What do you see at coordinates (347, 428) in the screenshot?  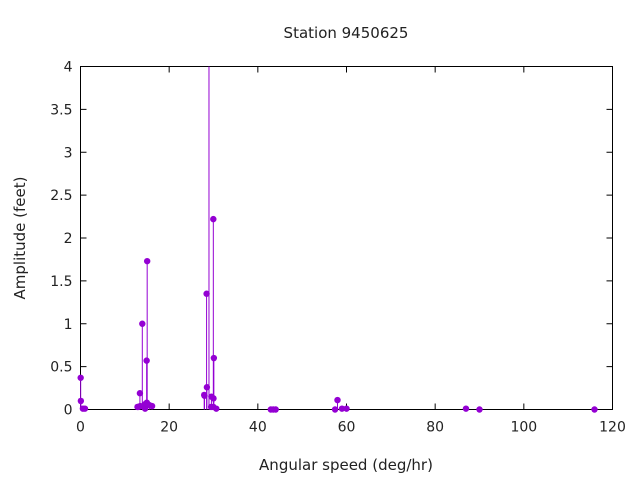 I see `x-tick-label: 60` at bounding box center [347, 428].